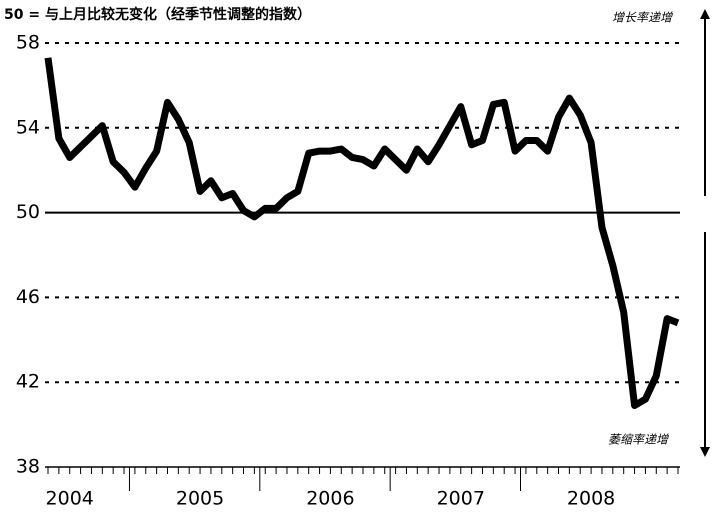 The height and width of the screenshot is (517, 715). I want to click on x-tick-label: 2006, so click(330, 499).